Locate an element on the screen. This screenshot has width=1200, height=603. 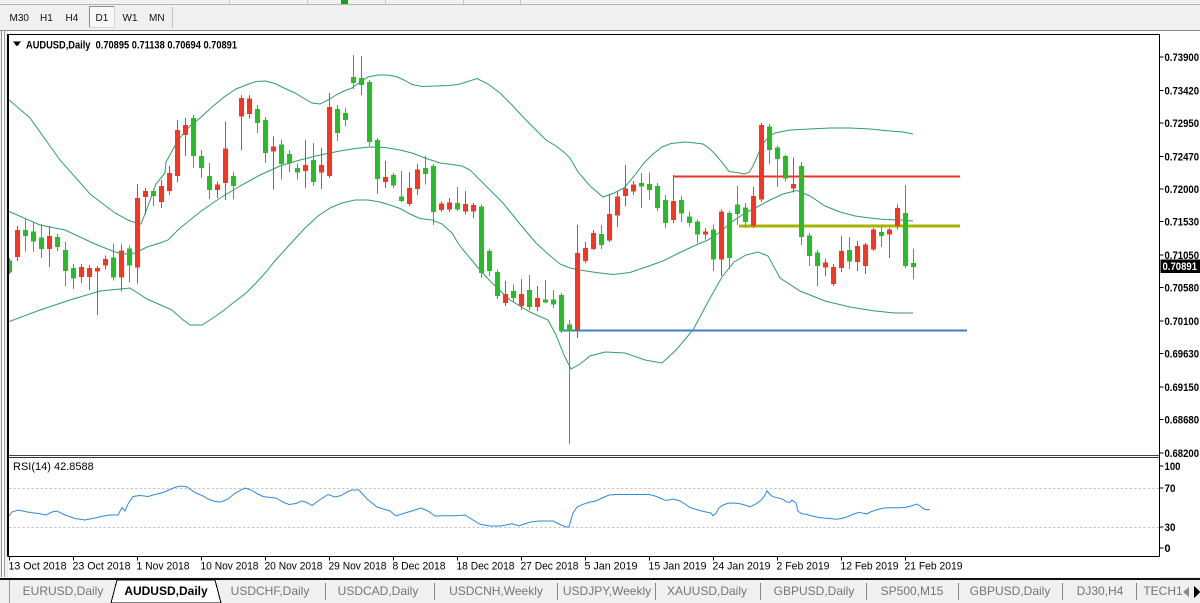
svg-text: M30 is located at coordinates (20, 18).